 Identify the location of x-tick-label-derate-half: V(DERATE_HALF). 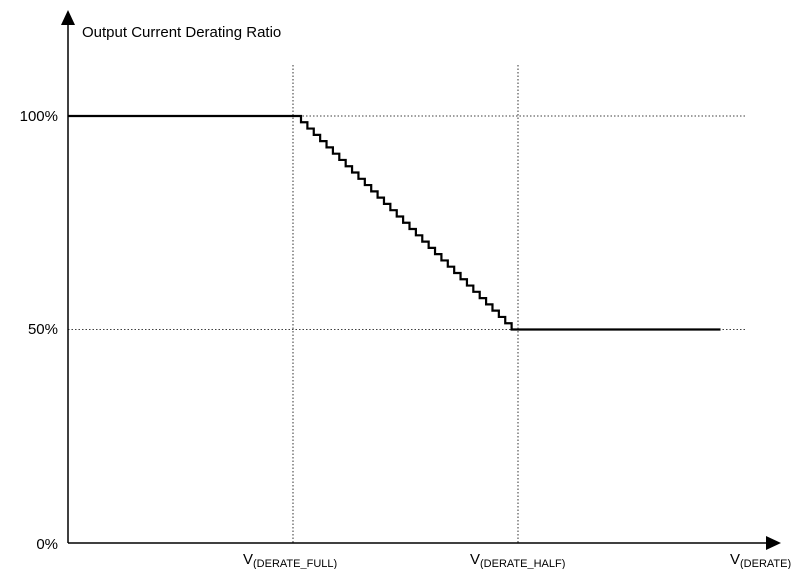
(517, 560).